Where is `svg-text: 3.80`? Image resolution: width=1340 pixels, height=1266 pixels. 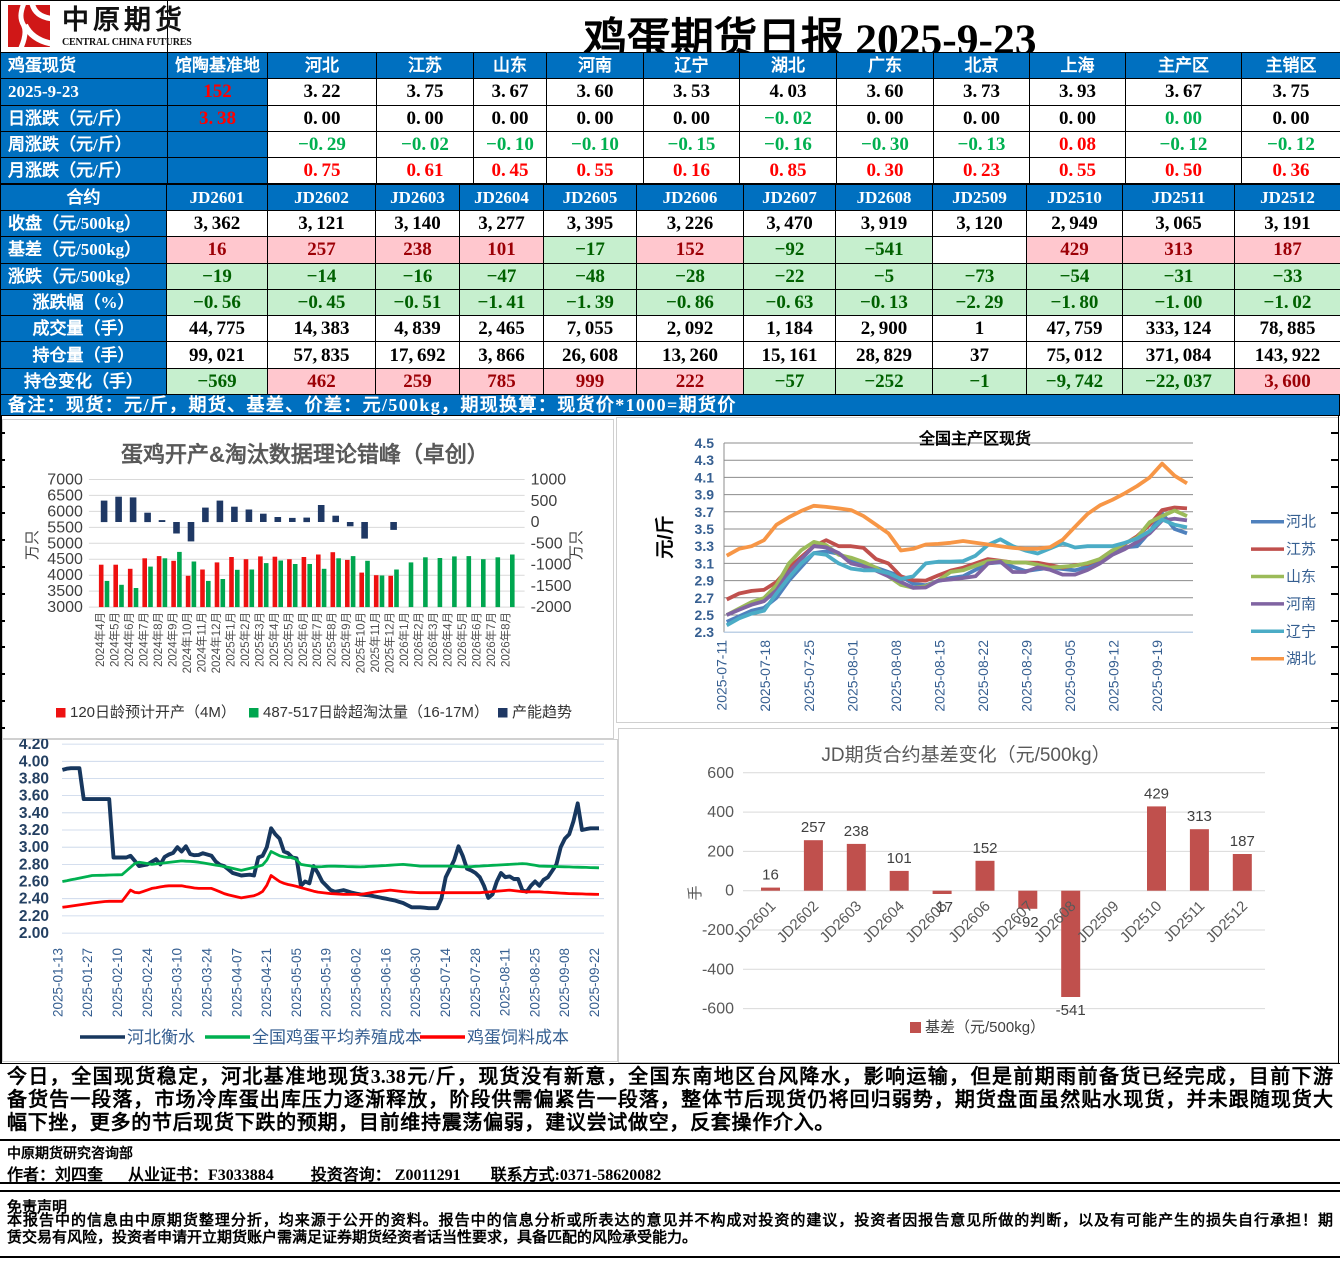 svg-text: 3.80 is located at coordinates (34, 779).